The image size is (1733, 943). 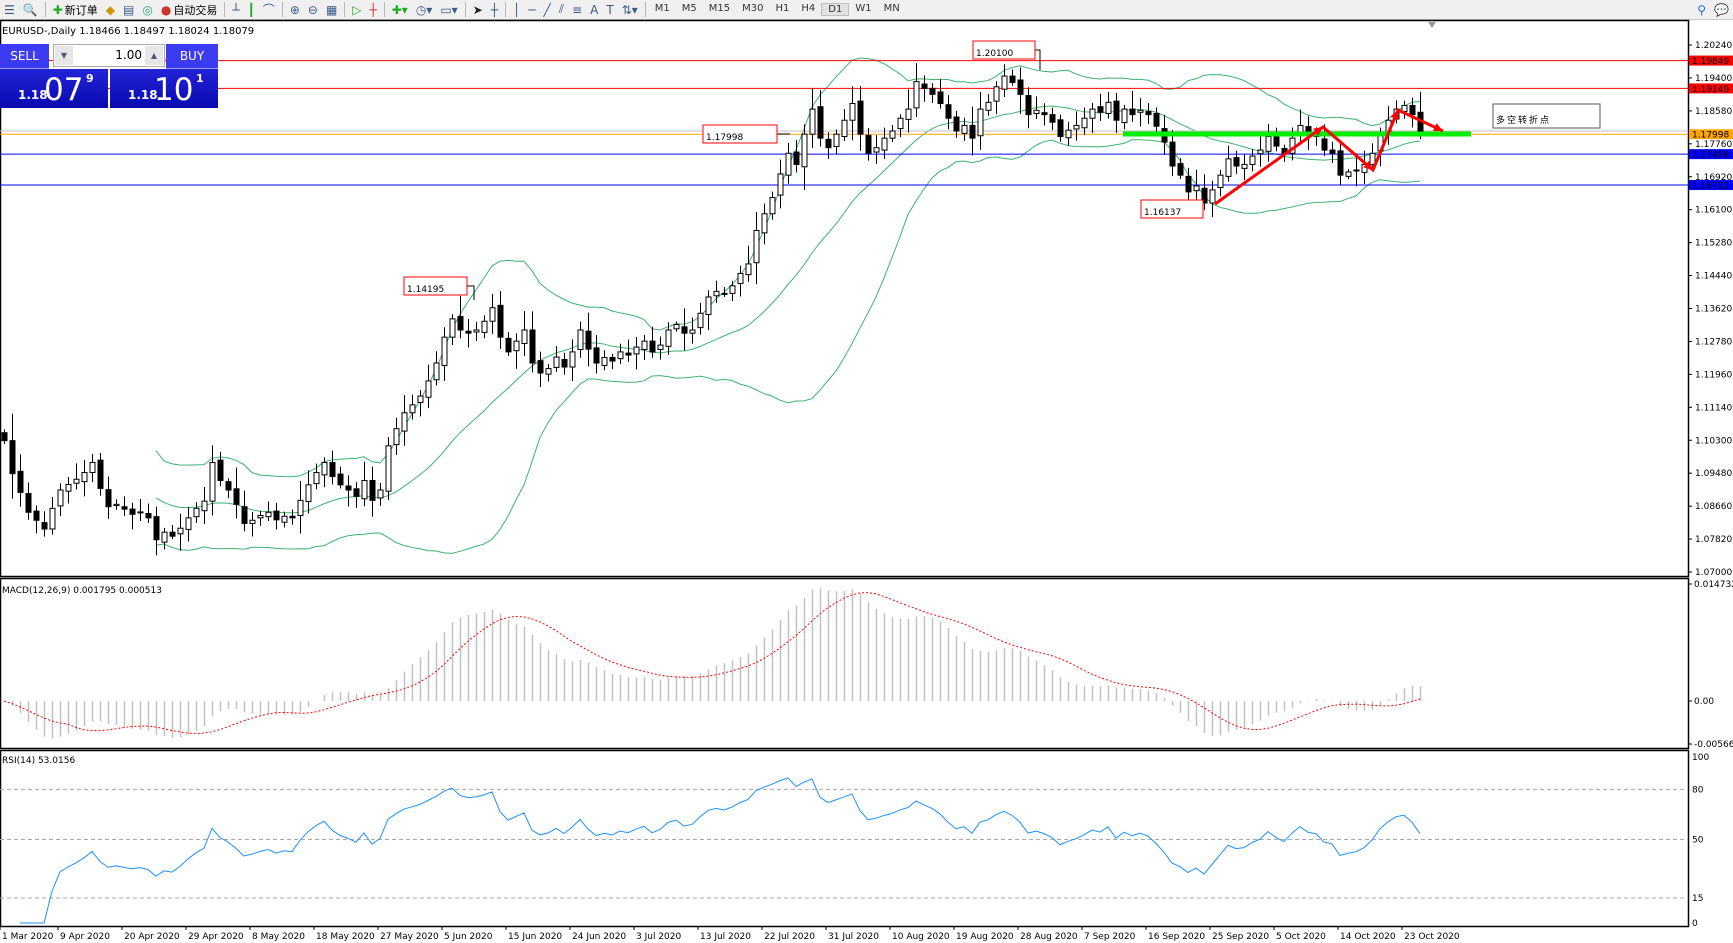 I want to click on cursor-icon: ➤, so click(x=477, y=9).